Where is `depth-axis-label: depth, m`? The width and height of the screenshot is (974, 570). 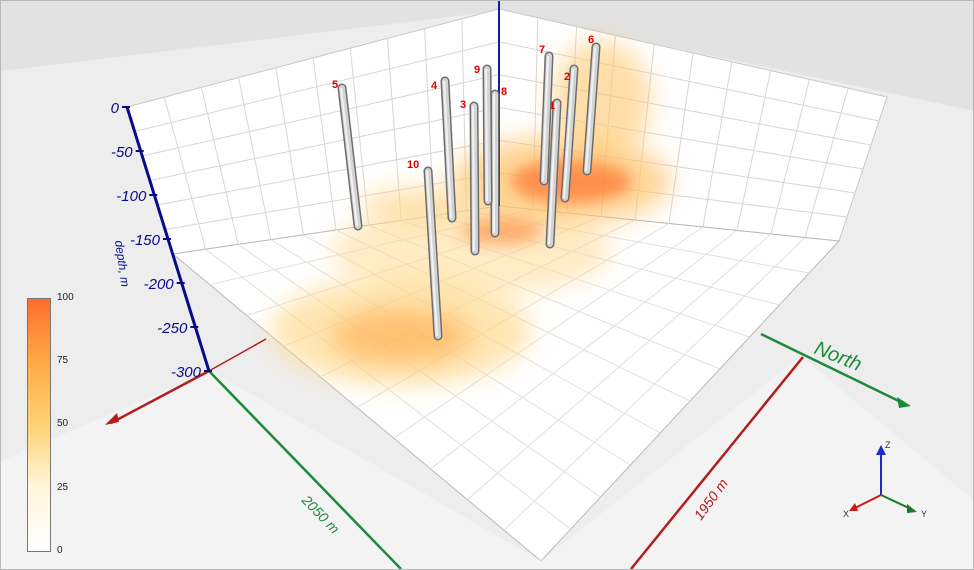 depth-axis-label: depth, m is located at coordinates (122, 263).